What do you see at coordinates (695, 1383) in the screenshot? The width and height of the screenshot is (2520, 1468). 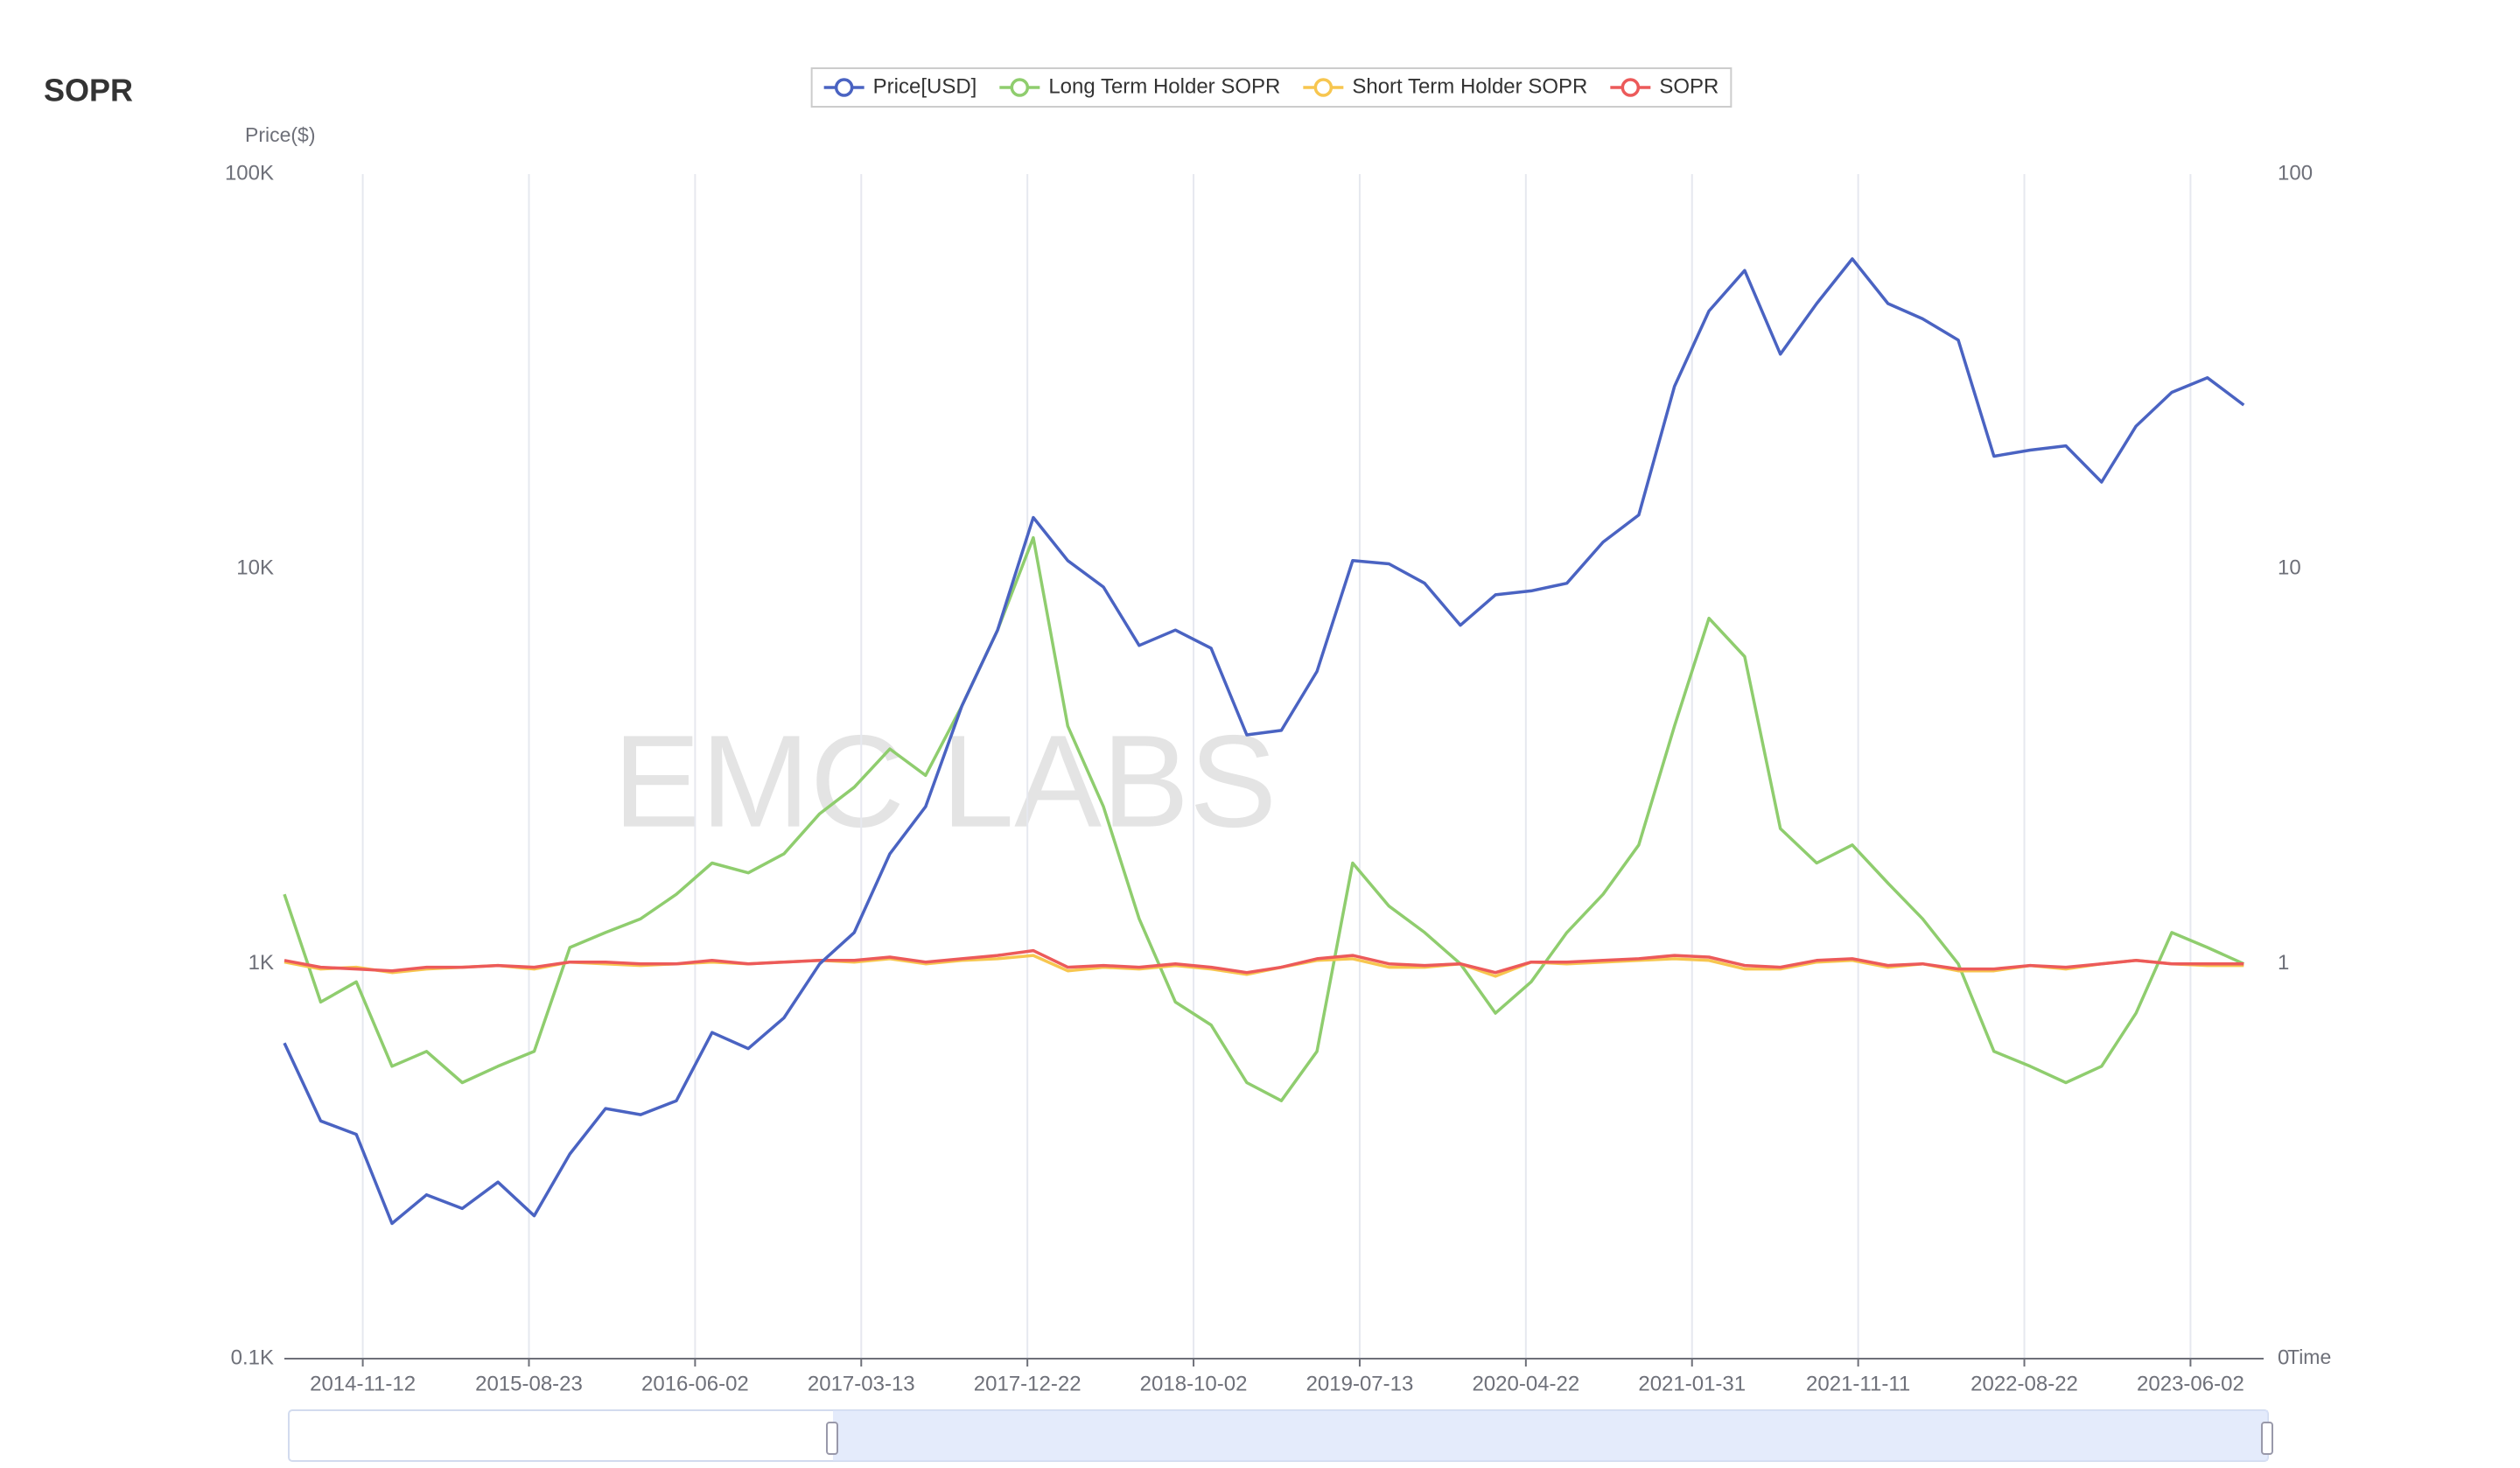 I see `x-tick-label: 2016-06-02` at bounding box center [695, 1383].